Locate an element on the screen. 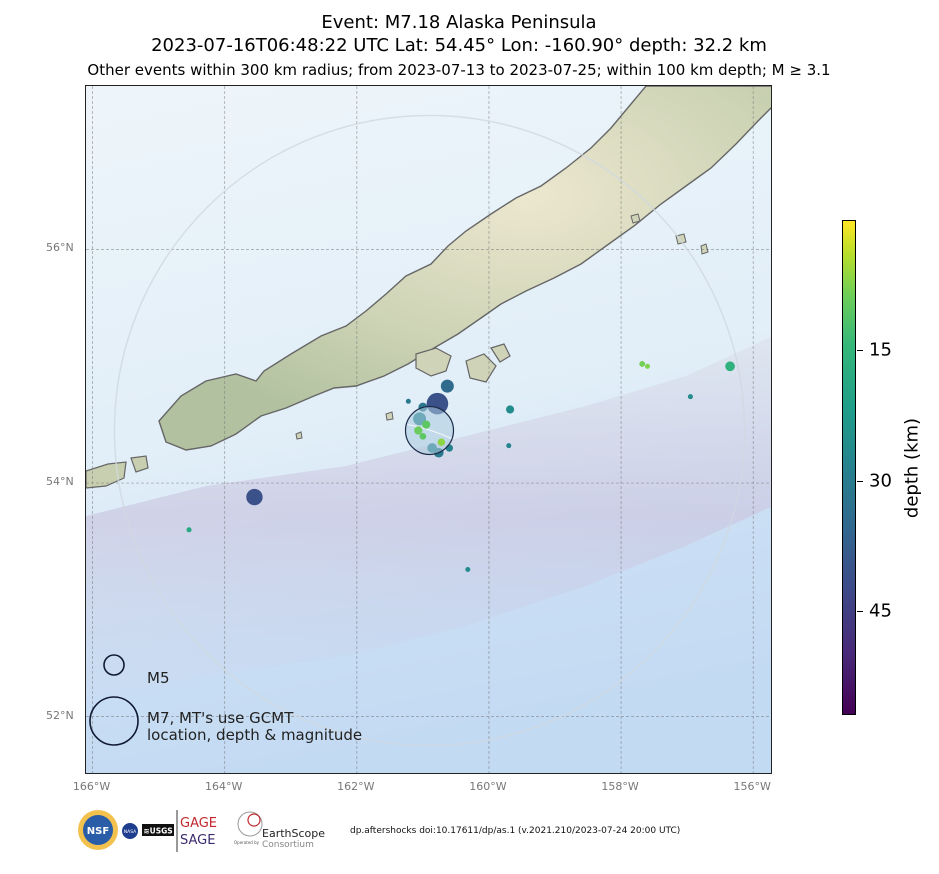 The image size is (939, 874). nsf-logo: NSF is located at coordinates (98, 830).